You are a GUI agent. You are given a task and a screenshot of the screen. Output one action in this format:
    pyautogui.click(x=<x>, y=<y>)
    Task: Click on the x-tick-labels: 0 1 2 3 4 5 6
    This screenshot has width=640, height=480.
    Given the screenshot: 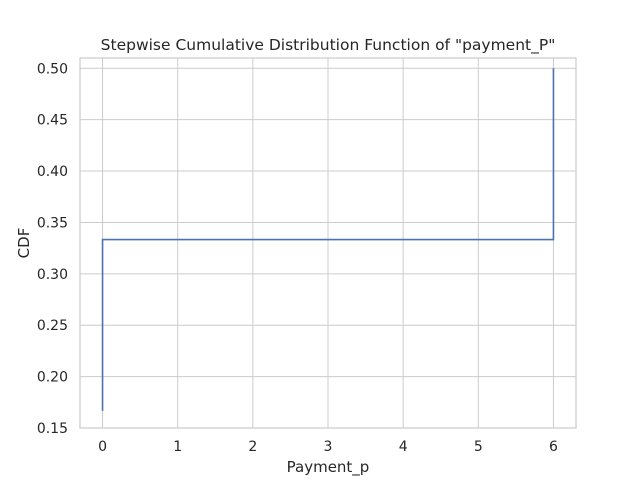 What is the action you would take?
    pyautogui.click(x=328, y=447)
    